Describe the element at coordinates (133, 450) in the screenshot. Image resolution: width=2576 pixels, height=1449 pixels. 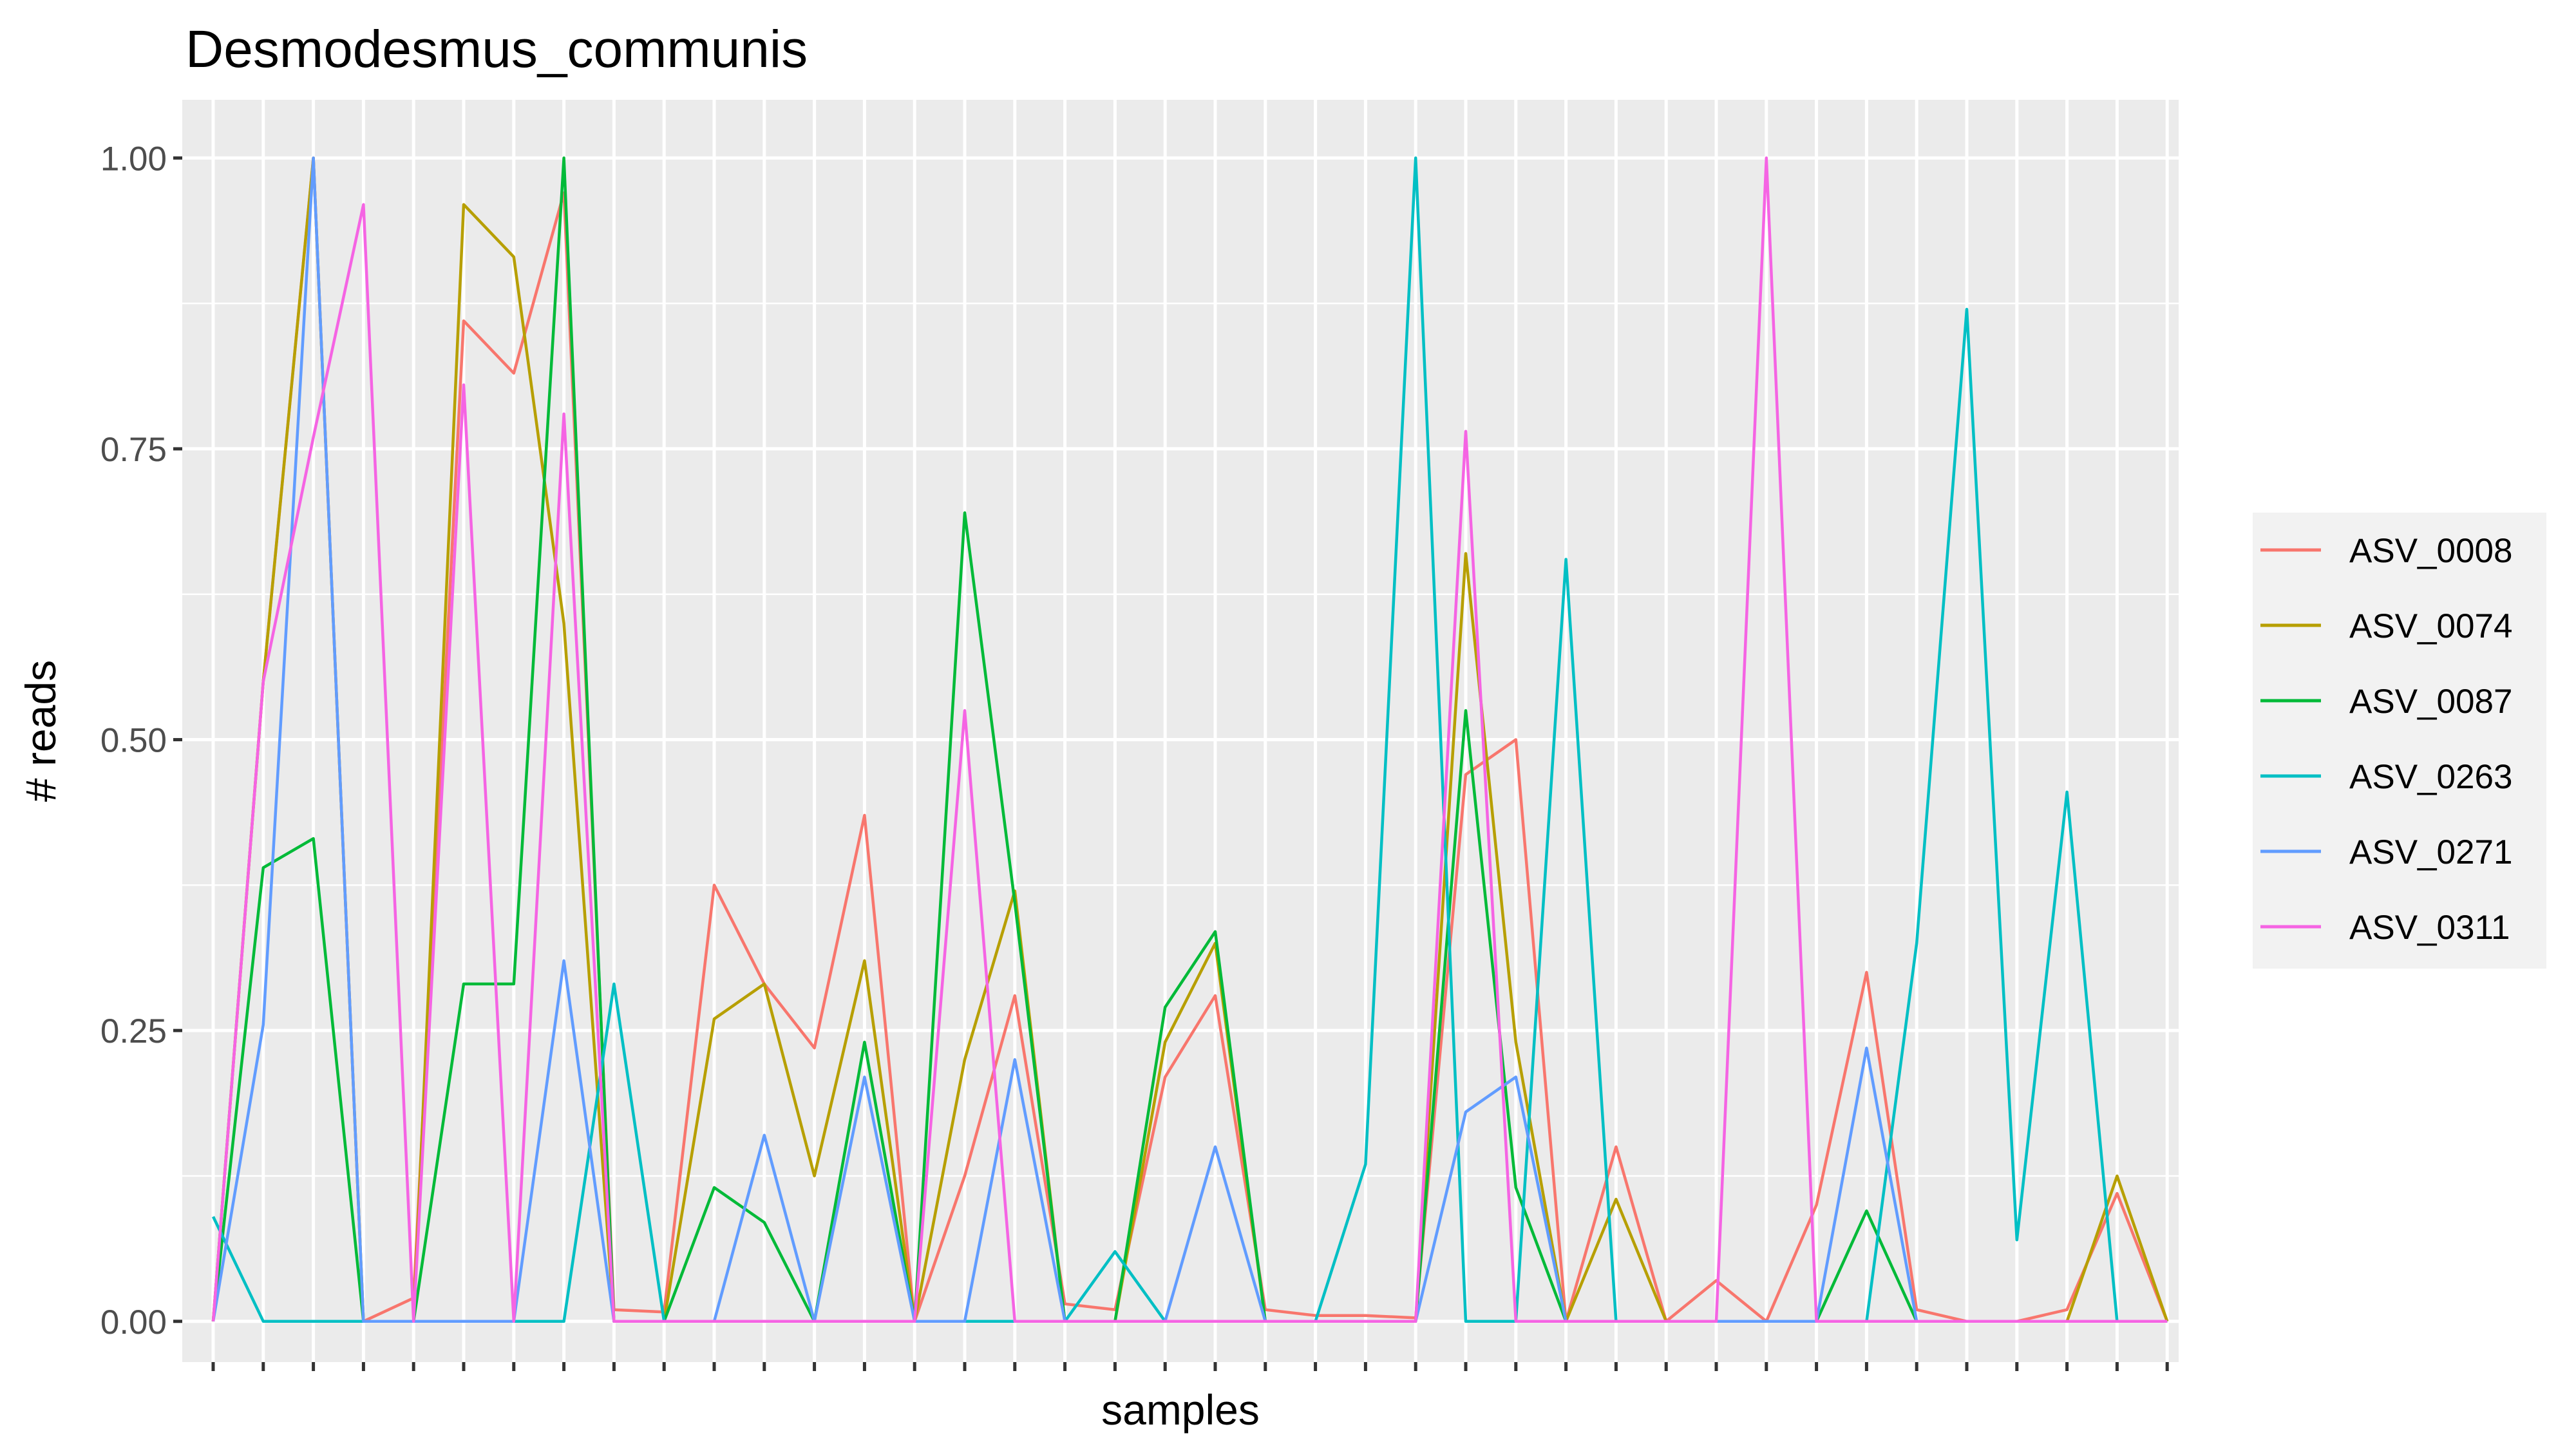
I see `y-tick-label: 0.75` at that location.